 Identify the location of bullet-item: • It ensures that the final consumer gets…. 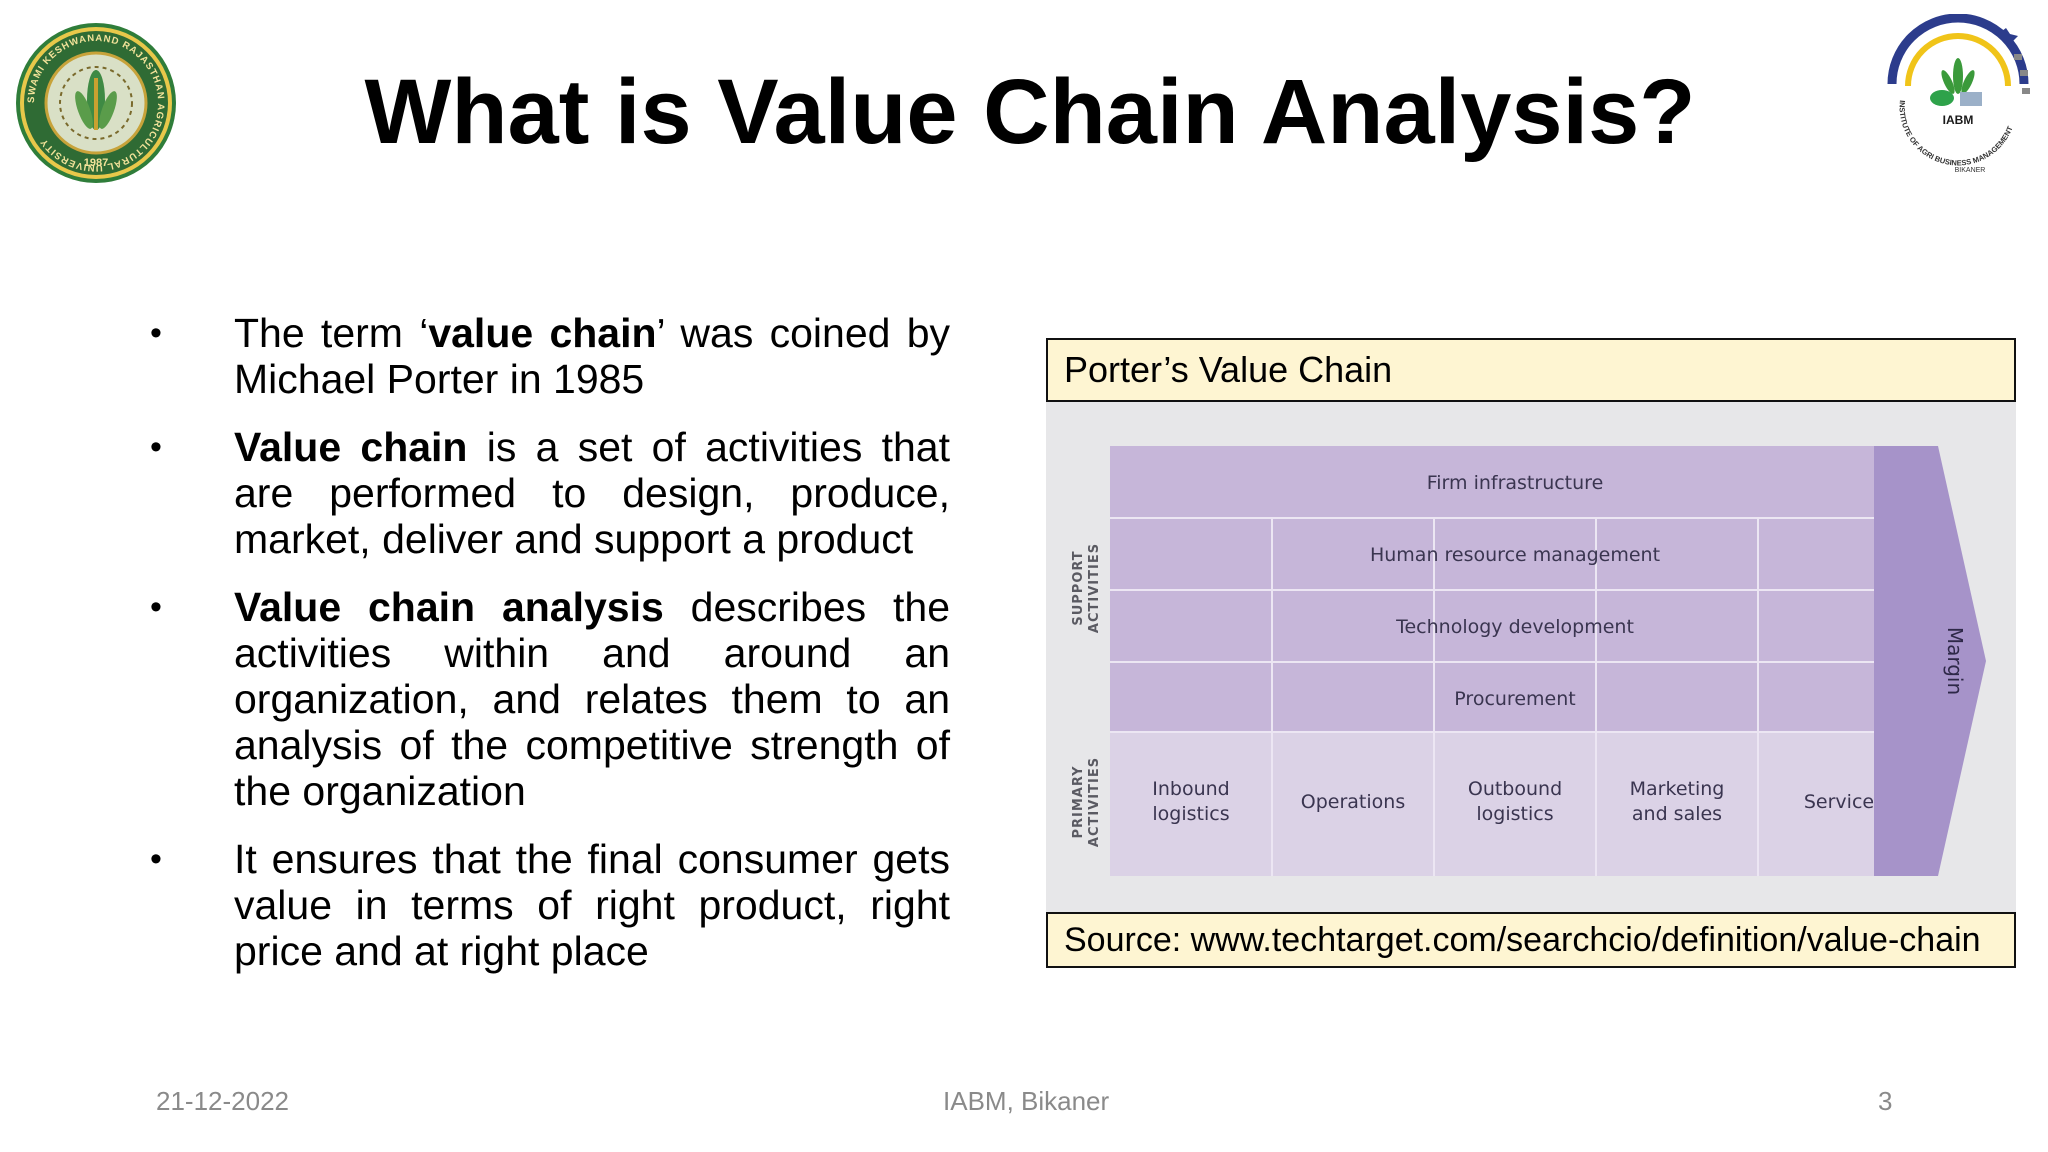
(550, 905).